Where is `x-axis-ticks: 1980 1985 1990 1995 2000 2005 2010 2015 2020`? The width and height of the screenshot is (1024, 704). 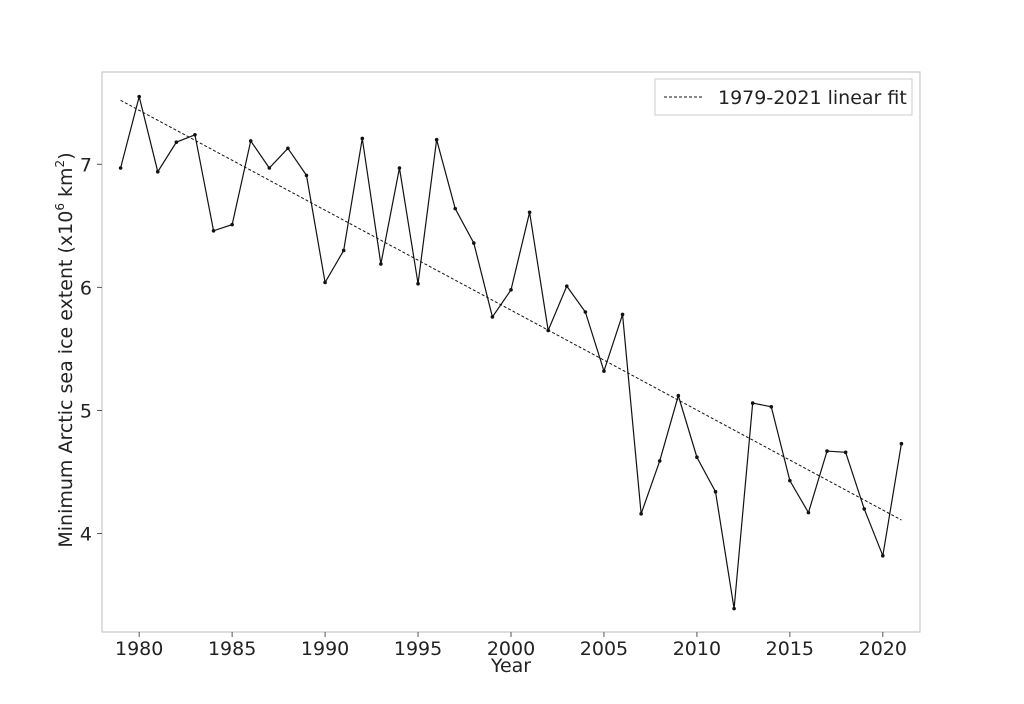
x-axis-ticks: 1980 1985 1990 1995 2000 2005 2010 2015 2020 is located at coordinates (511, 646).